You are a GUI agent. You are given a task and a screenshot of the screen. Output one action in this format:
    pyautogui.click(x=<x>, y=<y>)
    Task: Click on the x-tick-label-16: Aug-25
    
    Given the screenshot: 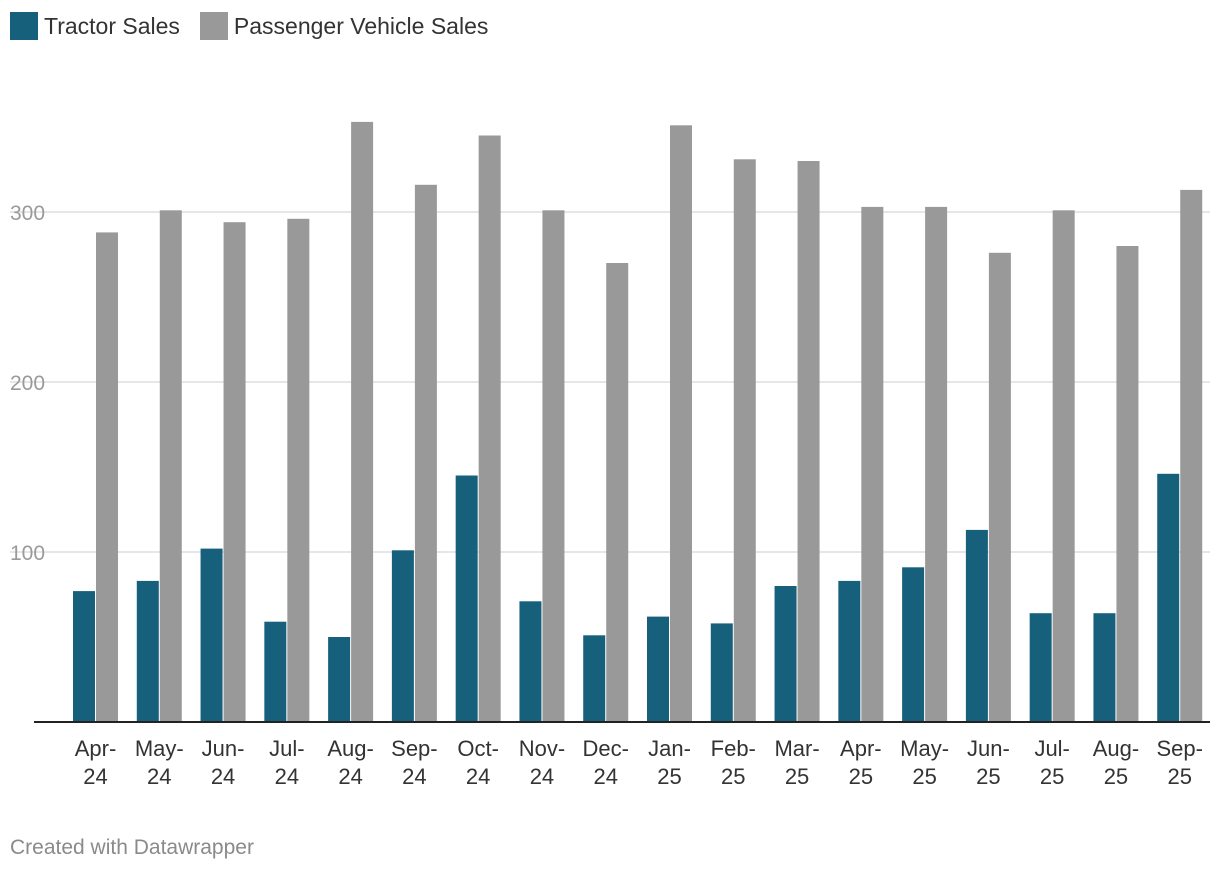 What is the action you would take?
    pyautogui.click(x=1116, y=762)
    